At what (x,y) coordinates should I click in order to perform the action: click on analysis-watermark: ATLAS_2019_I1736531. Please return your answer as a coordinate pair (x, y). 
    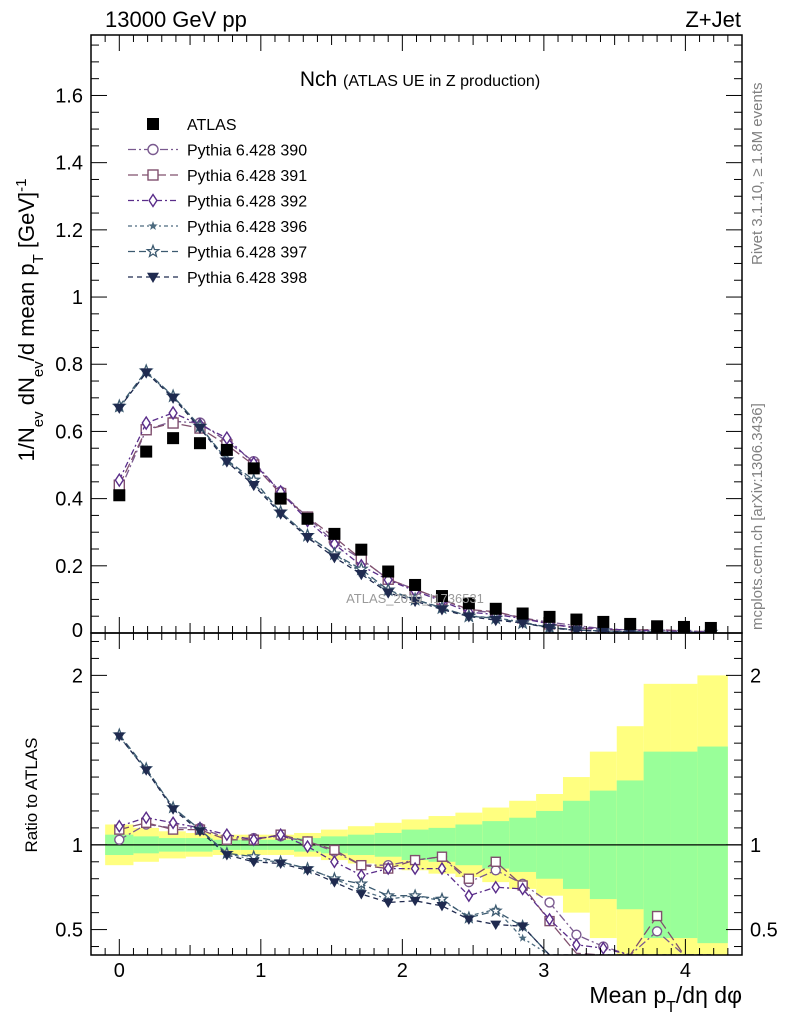
    Looking at the image, I should click on (415, 598).